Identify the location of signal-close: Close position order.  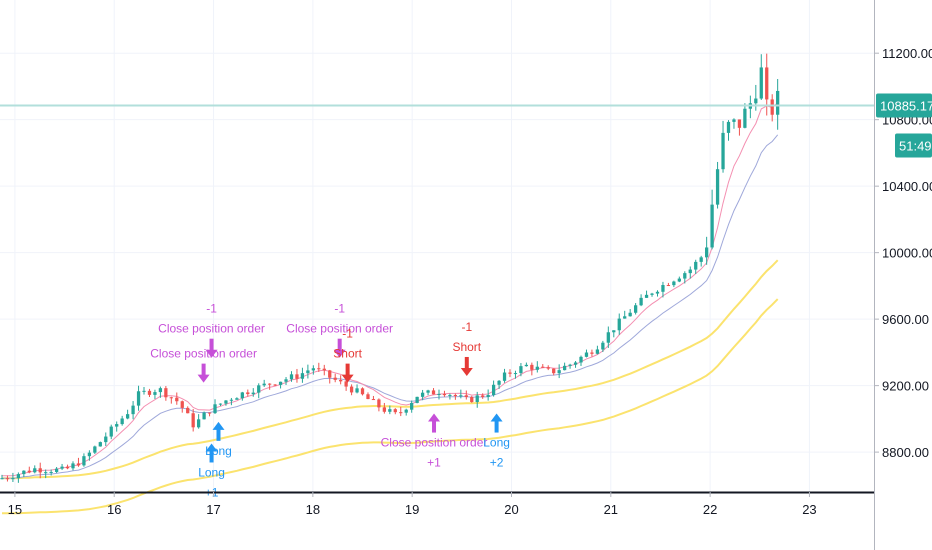
(203, 365).